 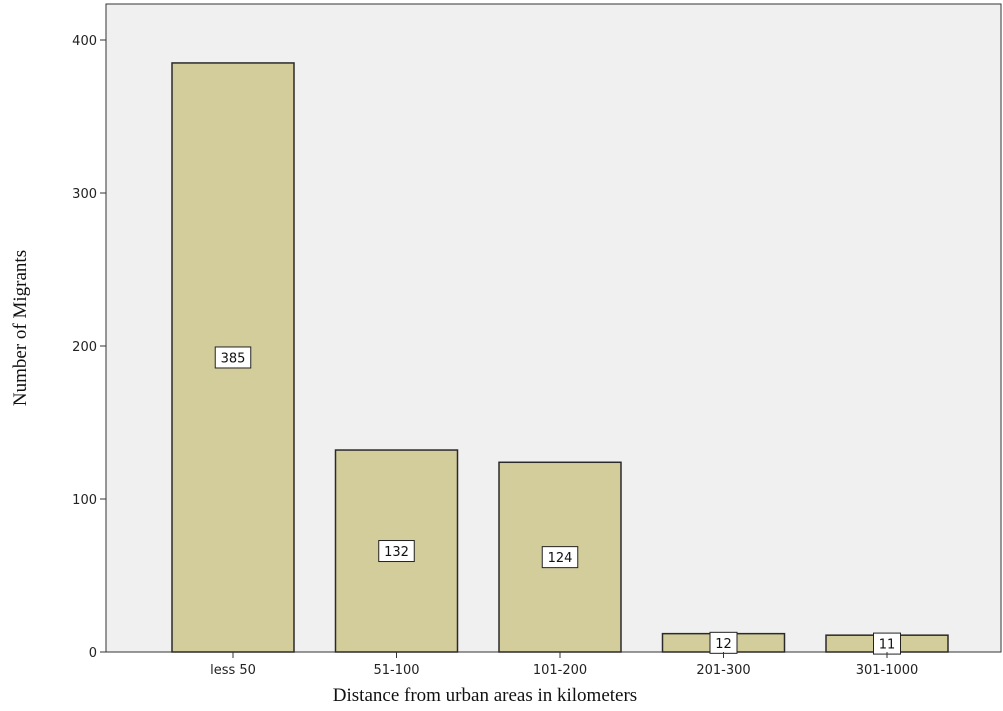 What do you see at coordinates (485, 695) in the screenshot?
I see `x-axis-title: Distance from urban areas in kilometers` at bounding box center [485, 695].